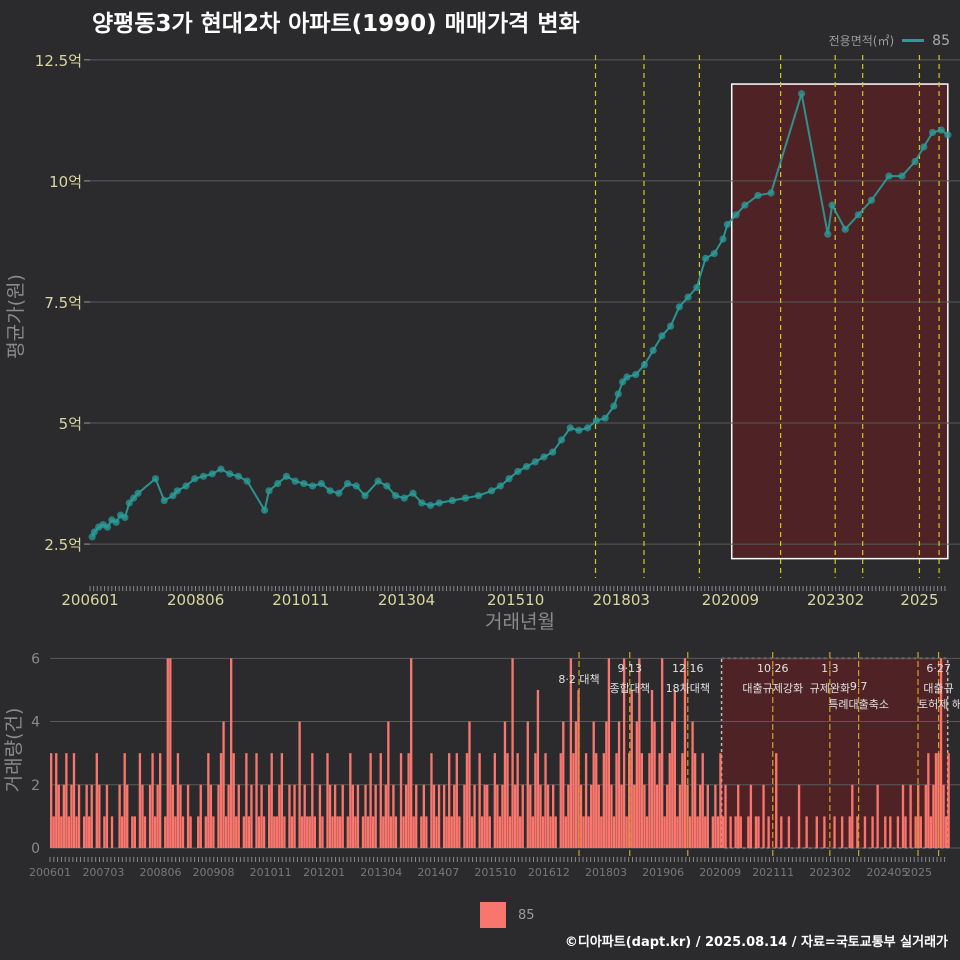  Describe the element at coordinates (507, 915) in the screenshot. I see `legend-bottom: 85` at that location.